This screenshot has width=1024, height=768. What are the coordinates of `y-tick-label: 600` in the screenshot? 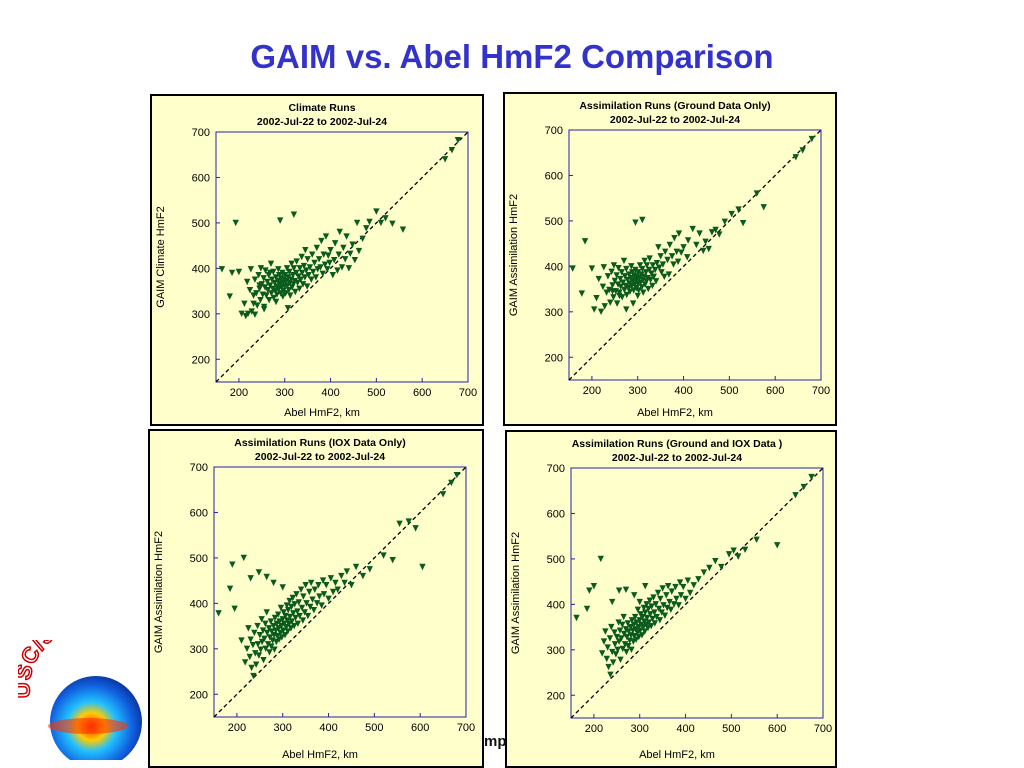 It's located at (556, 514).